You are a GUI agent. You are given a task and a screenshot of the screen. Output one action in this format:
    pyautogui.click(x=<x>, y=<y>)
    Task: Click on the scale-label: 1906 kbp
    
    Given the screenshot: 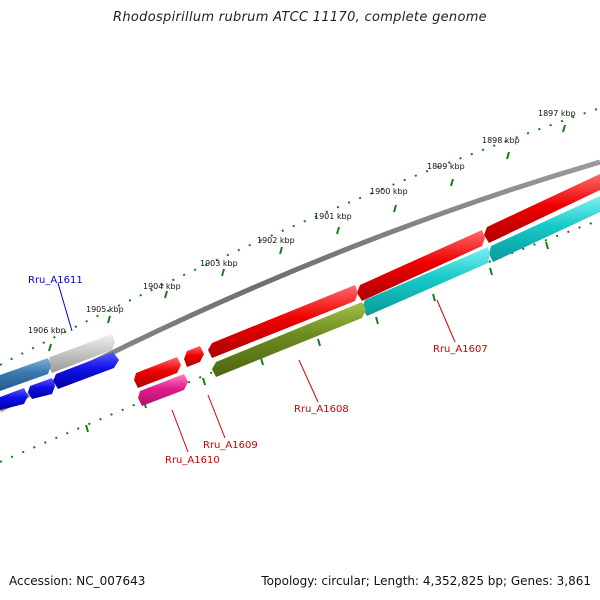 What is the action you would take?
    pyautogui.click(x=47, y=330)
    